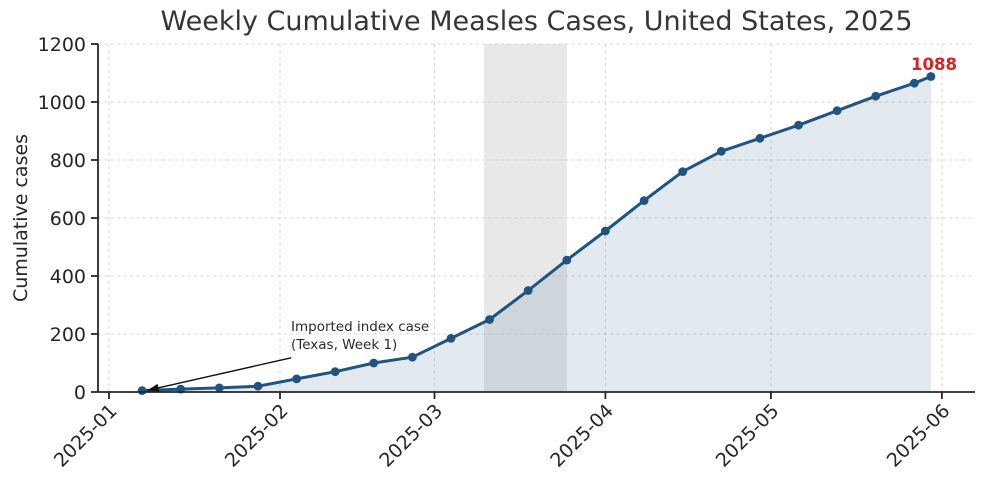  I want to click on annotation-arrowhead, so click(153, 387).